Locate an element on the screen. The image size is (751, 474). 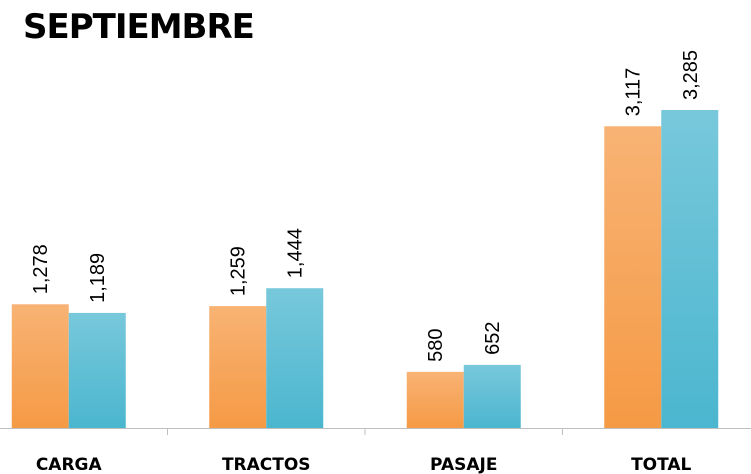
x-tick-label: PASAJE is located at coordinates (463, 464).